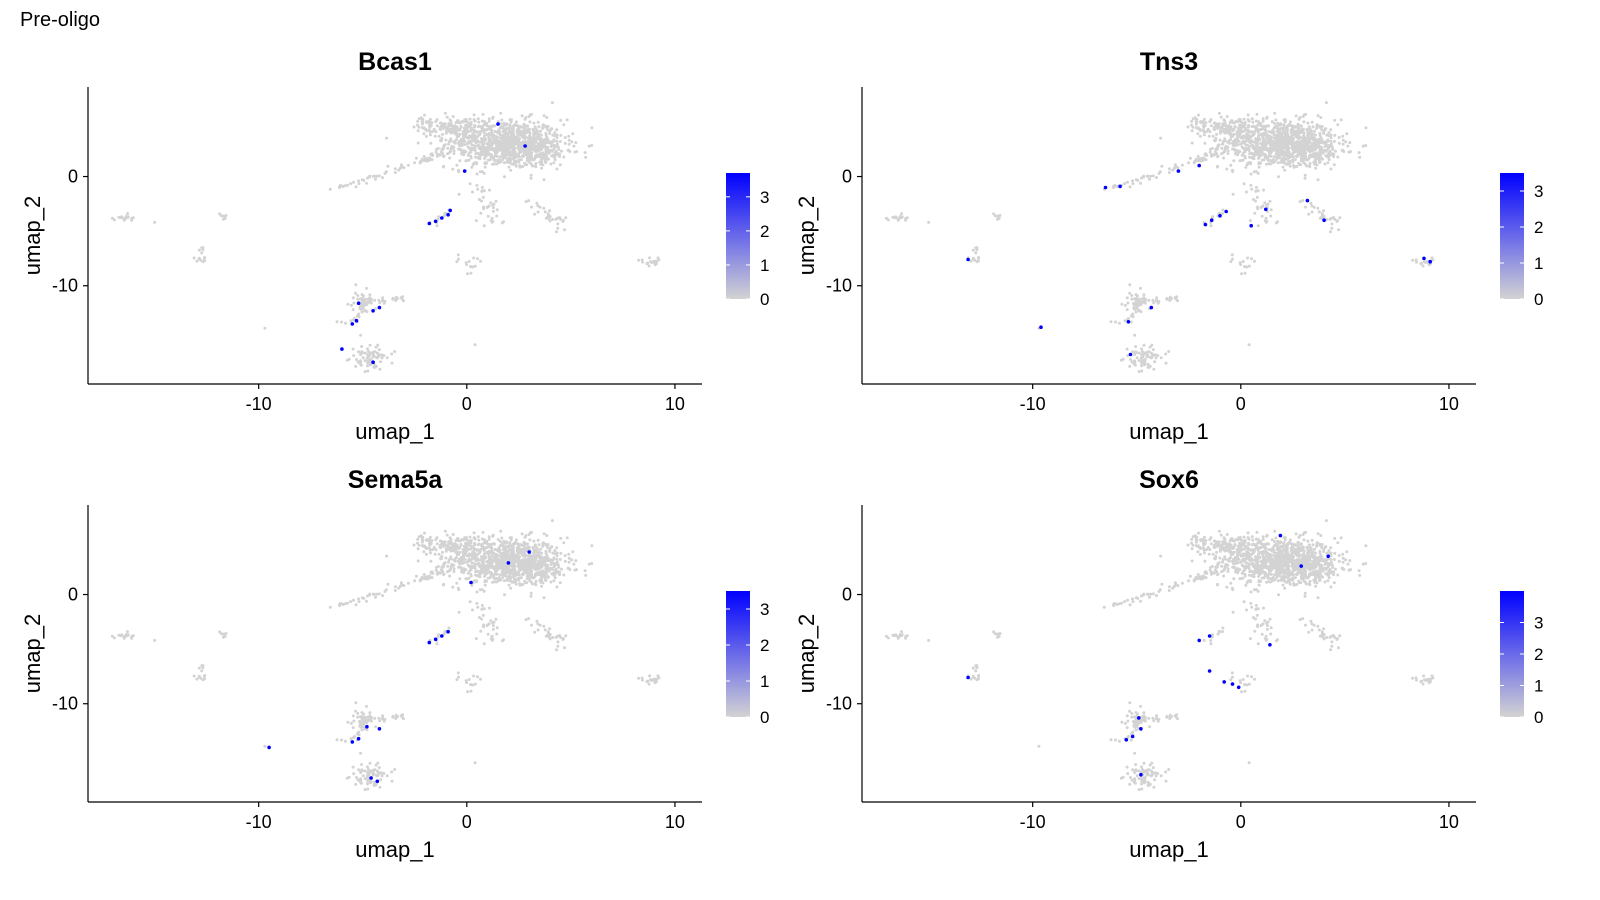 The height and width of the screenshot is (900, 1600). Describe the element at coordinates (1199, 260) in the screenshot. I see `expressing-cells` at that location.